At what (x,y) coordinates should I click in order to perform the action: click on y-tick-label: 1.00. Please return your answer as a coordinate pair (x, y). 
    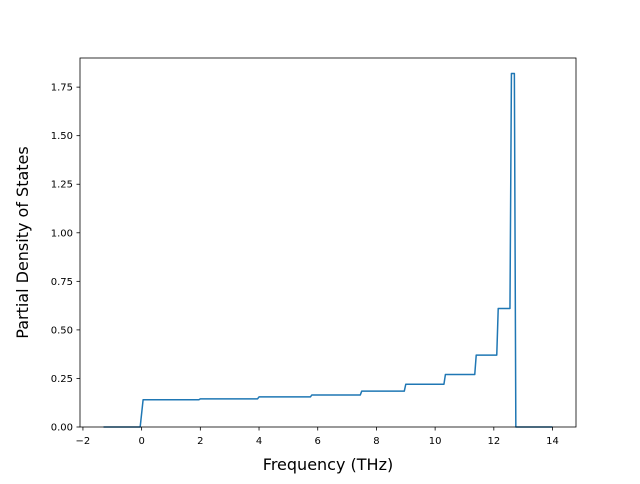
    Looking at the image, I should click on (62, 233).